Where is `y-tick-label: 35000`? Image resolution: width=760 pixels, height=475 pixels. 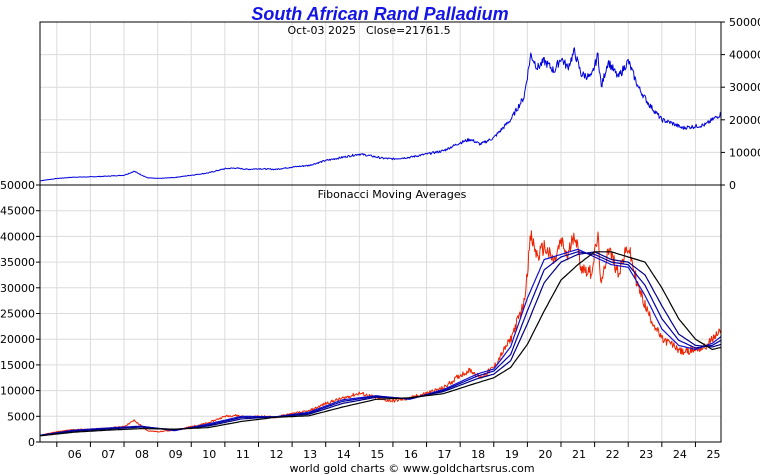 y-tick-label: 35000 is located at coordinates (17, 262).